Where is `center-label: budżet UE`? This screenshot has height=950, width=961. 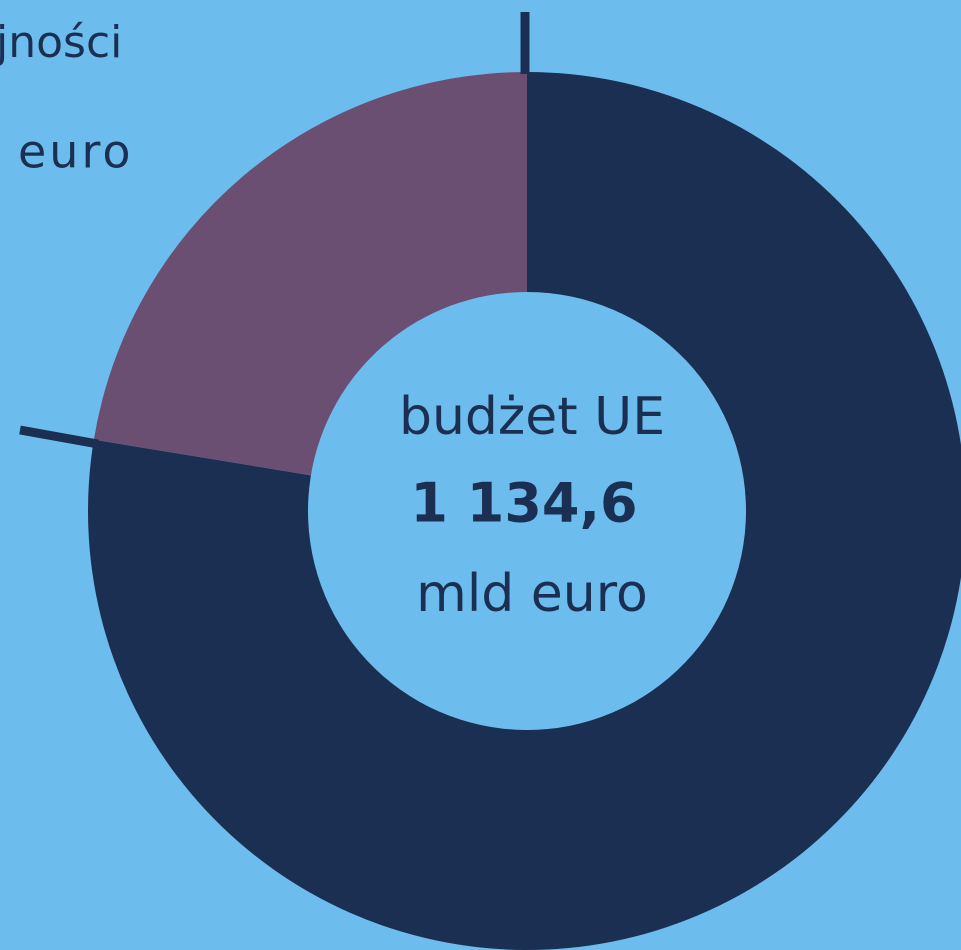
center-label: budżet UE is located at coordinates (532, 417).